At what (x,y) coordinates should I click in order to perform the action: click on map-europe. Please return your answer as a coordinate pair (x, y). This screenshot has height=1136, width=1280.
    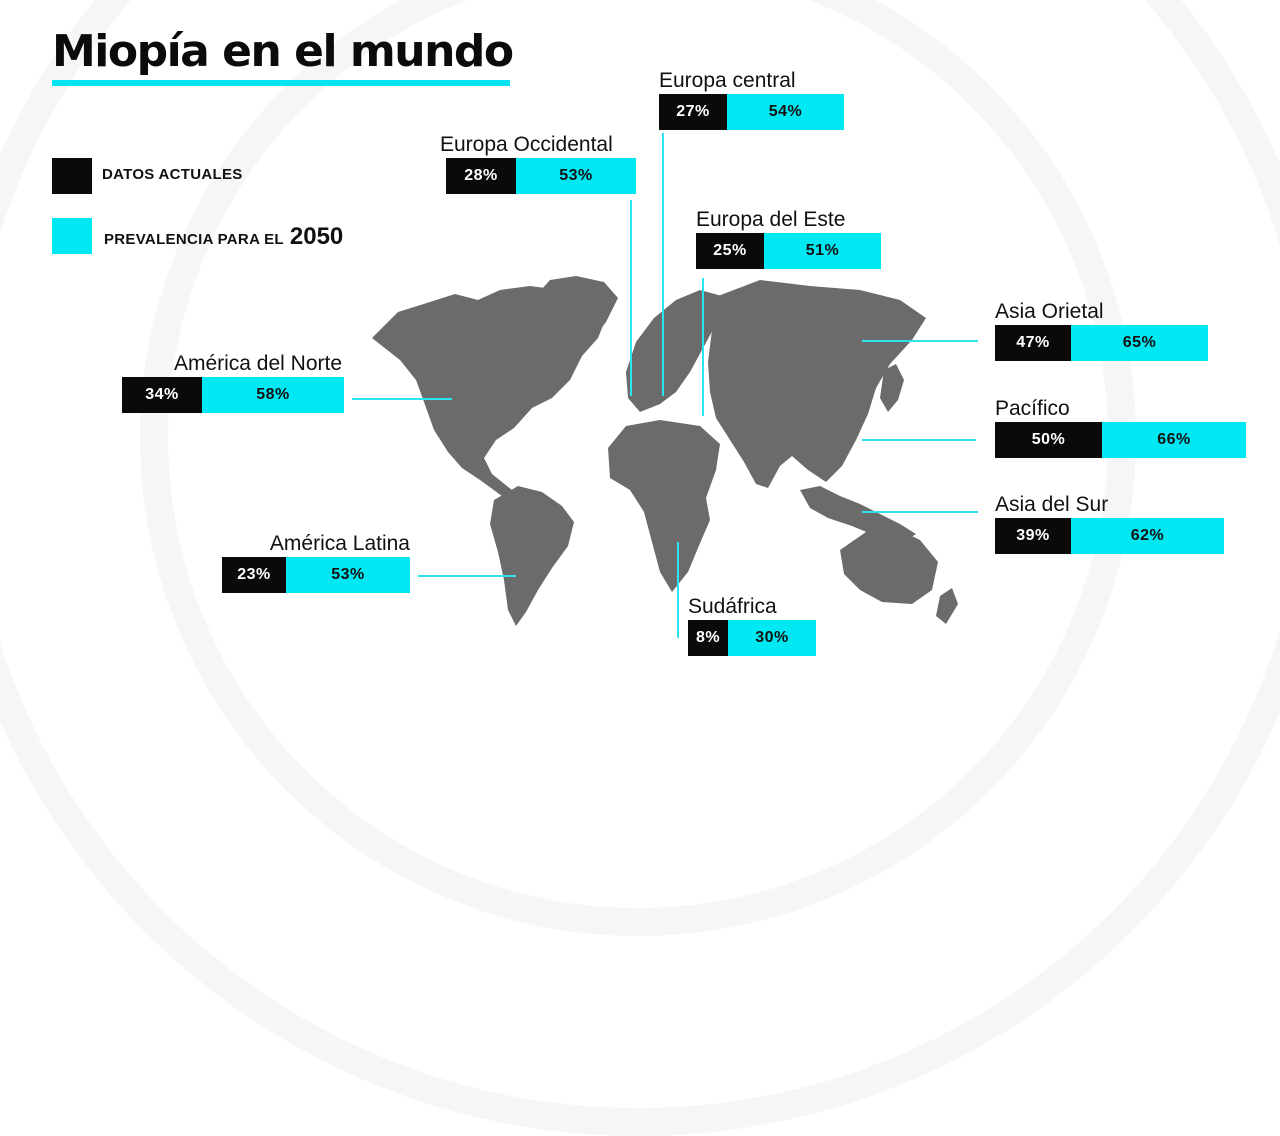
    Looking at the image, I should click on (674, 351).